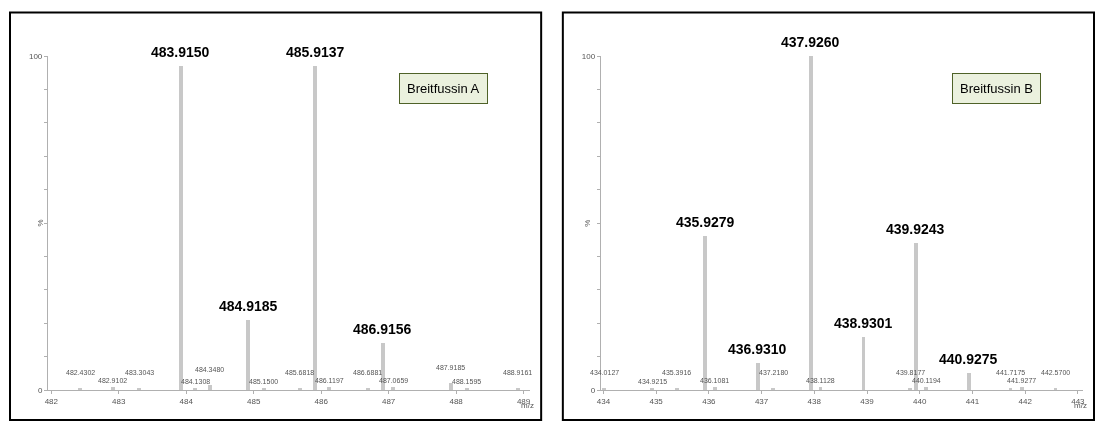 This screenshot has height=434, width=1102. I want to click on annotation: Breitfussin B, so click(996, 88).